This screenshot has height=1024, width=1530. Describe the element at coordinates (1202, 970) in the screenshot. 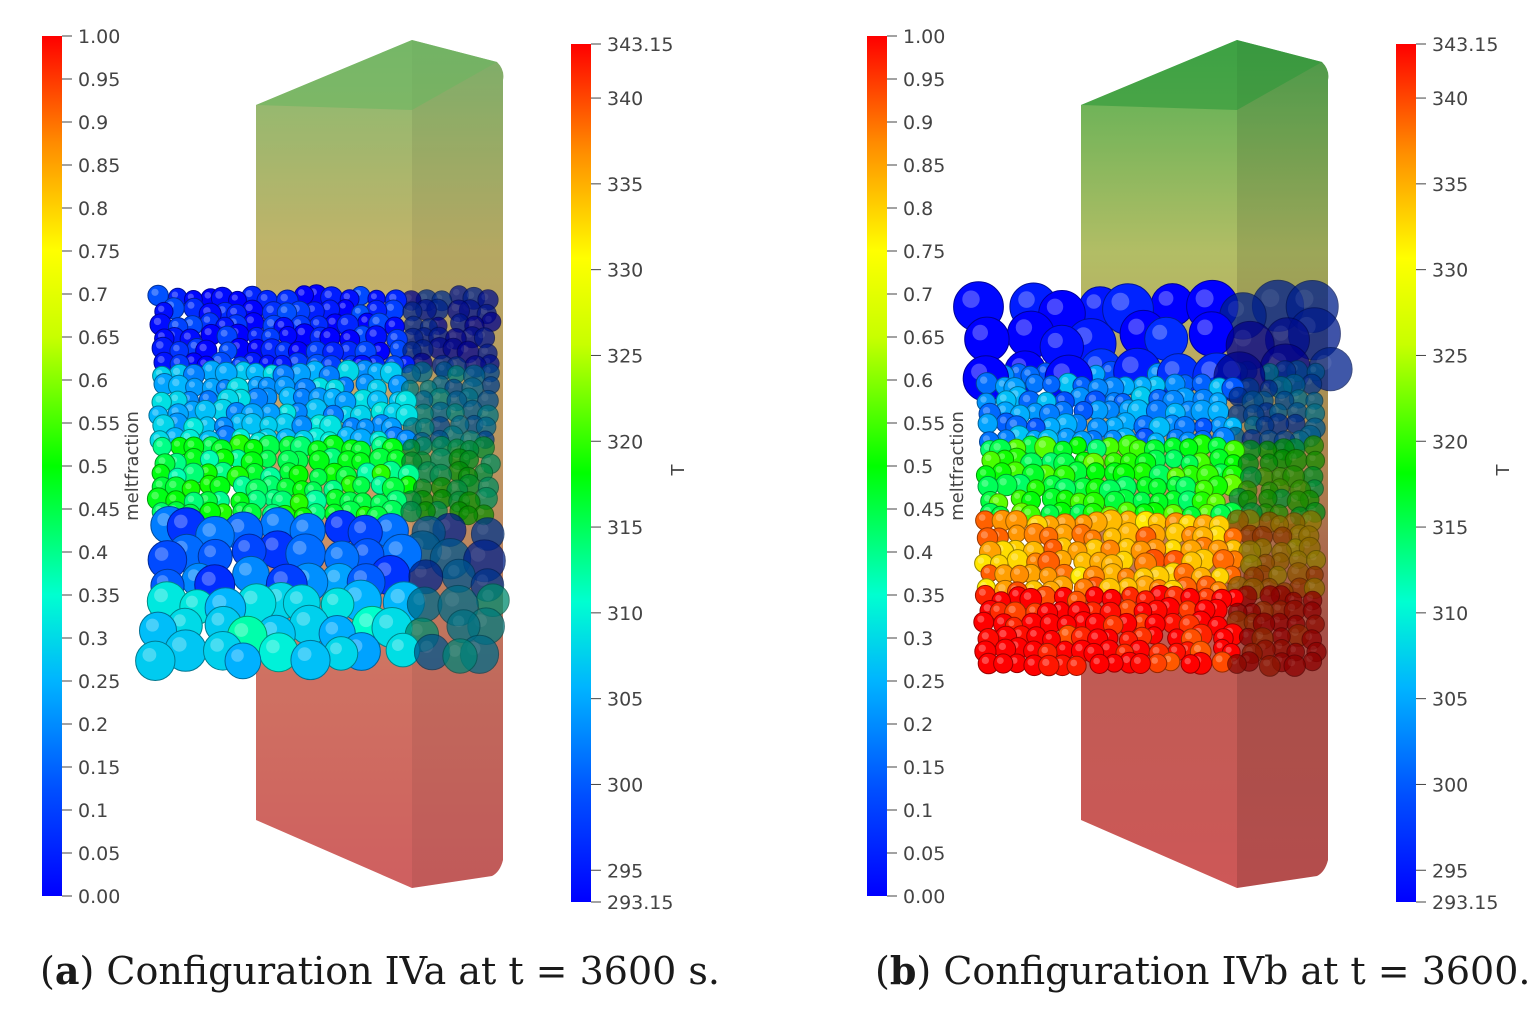

I see `caption-b: (b) Configuration IVb at t = 3600.` at that location.